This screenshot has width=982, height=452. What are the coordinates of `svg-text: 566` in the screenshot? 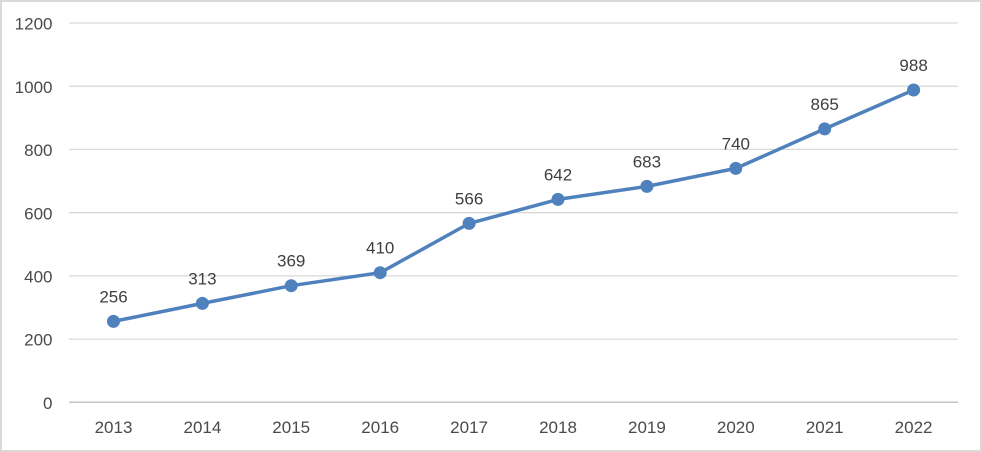 It's located at (469, 198).